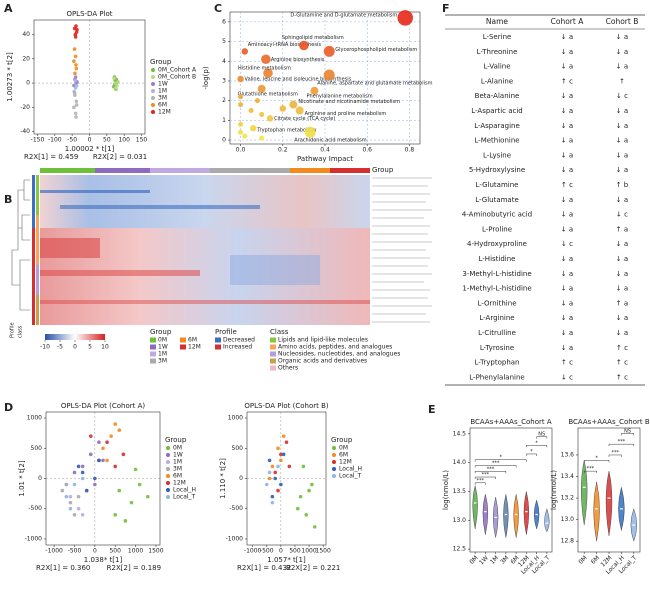 This screenshot has width=650, height=606. What do you see at coordinates (541, 435) in the screenshot?
I see `sig-label: NS` at bounding box center [541, 435].